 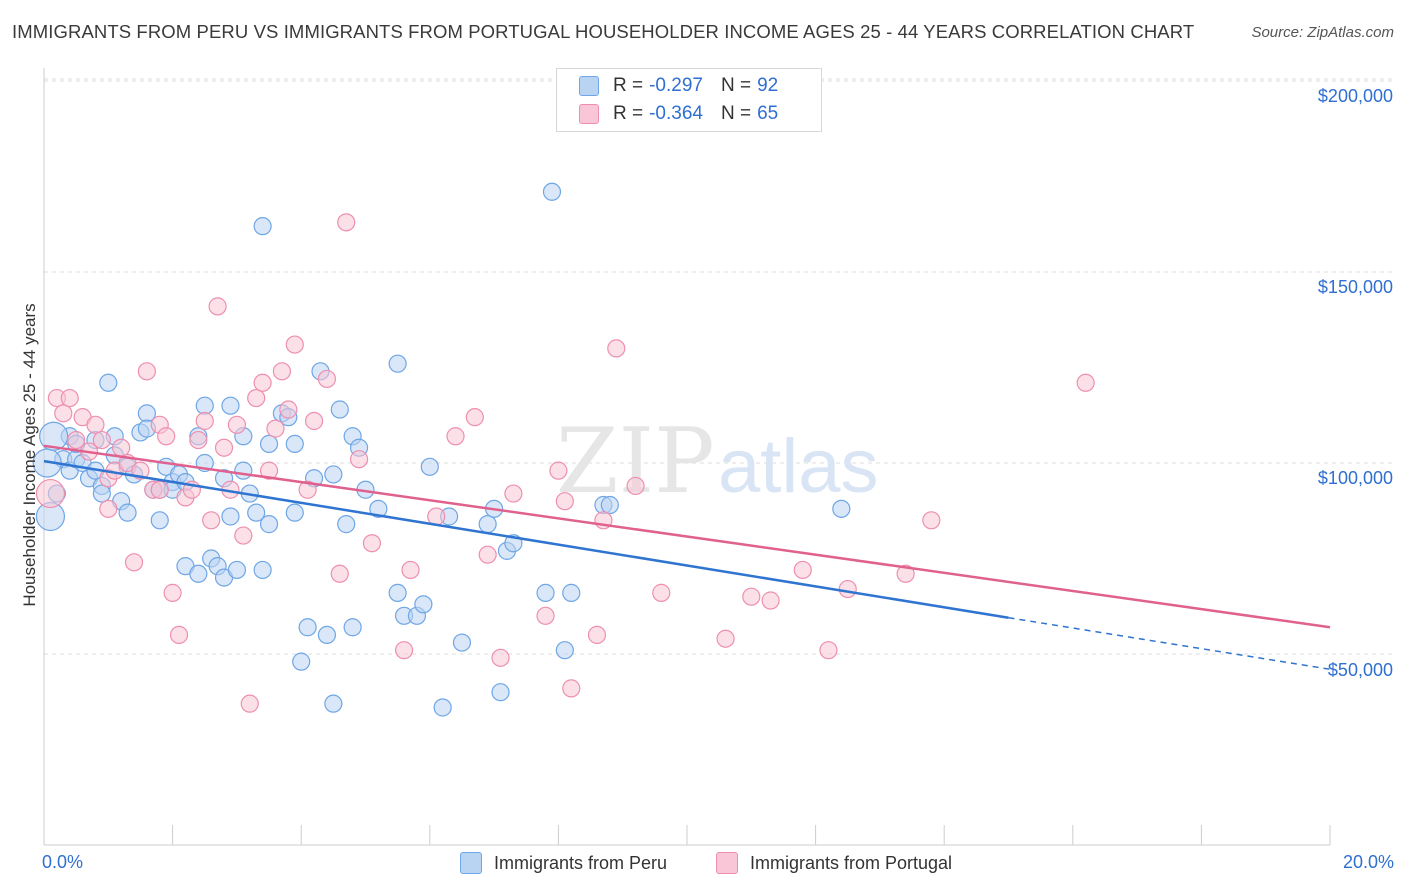 What do you see at coordinates (1355, 287) in the screenshot?
I see `y-tick-label-150k: $150,000` at bounding box center [1355, 287].